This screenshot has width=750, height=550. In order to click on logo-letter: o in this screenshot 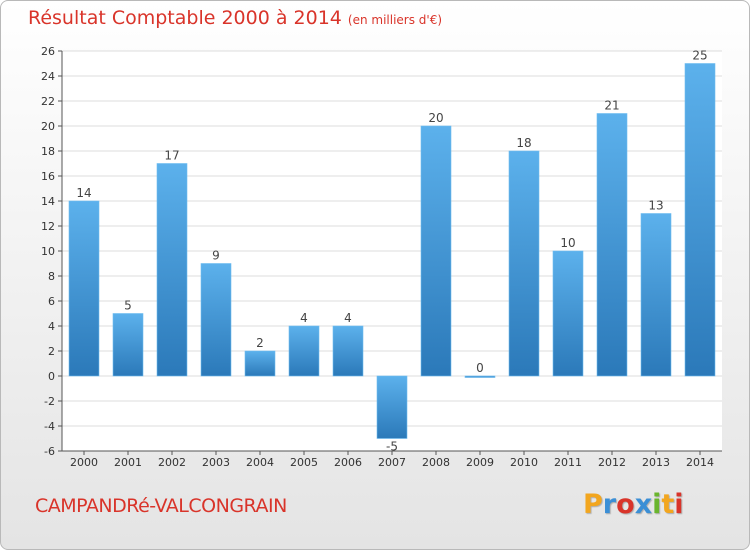, I will do `click(625, 504)`.